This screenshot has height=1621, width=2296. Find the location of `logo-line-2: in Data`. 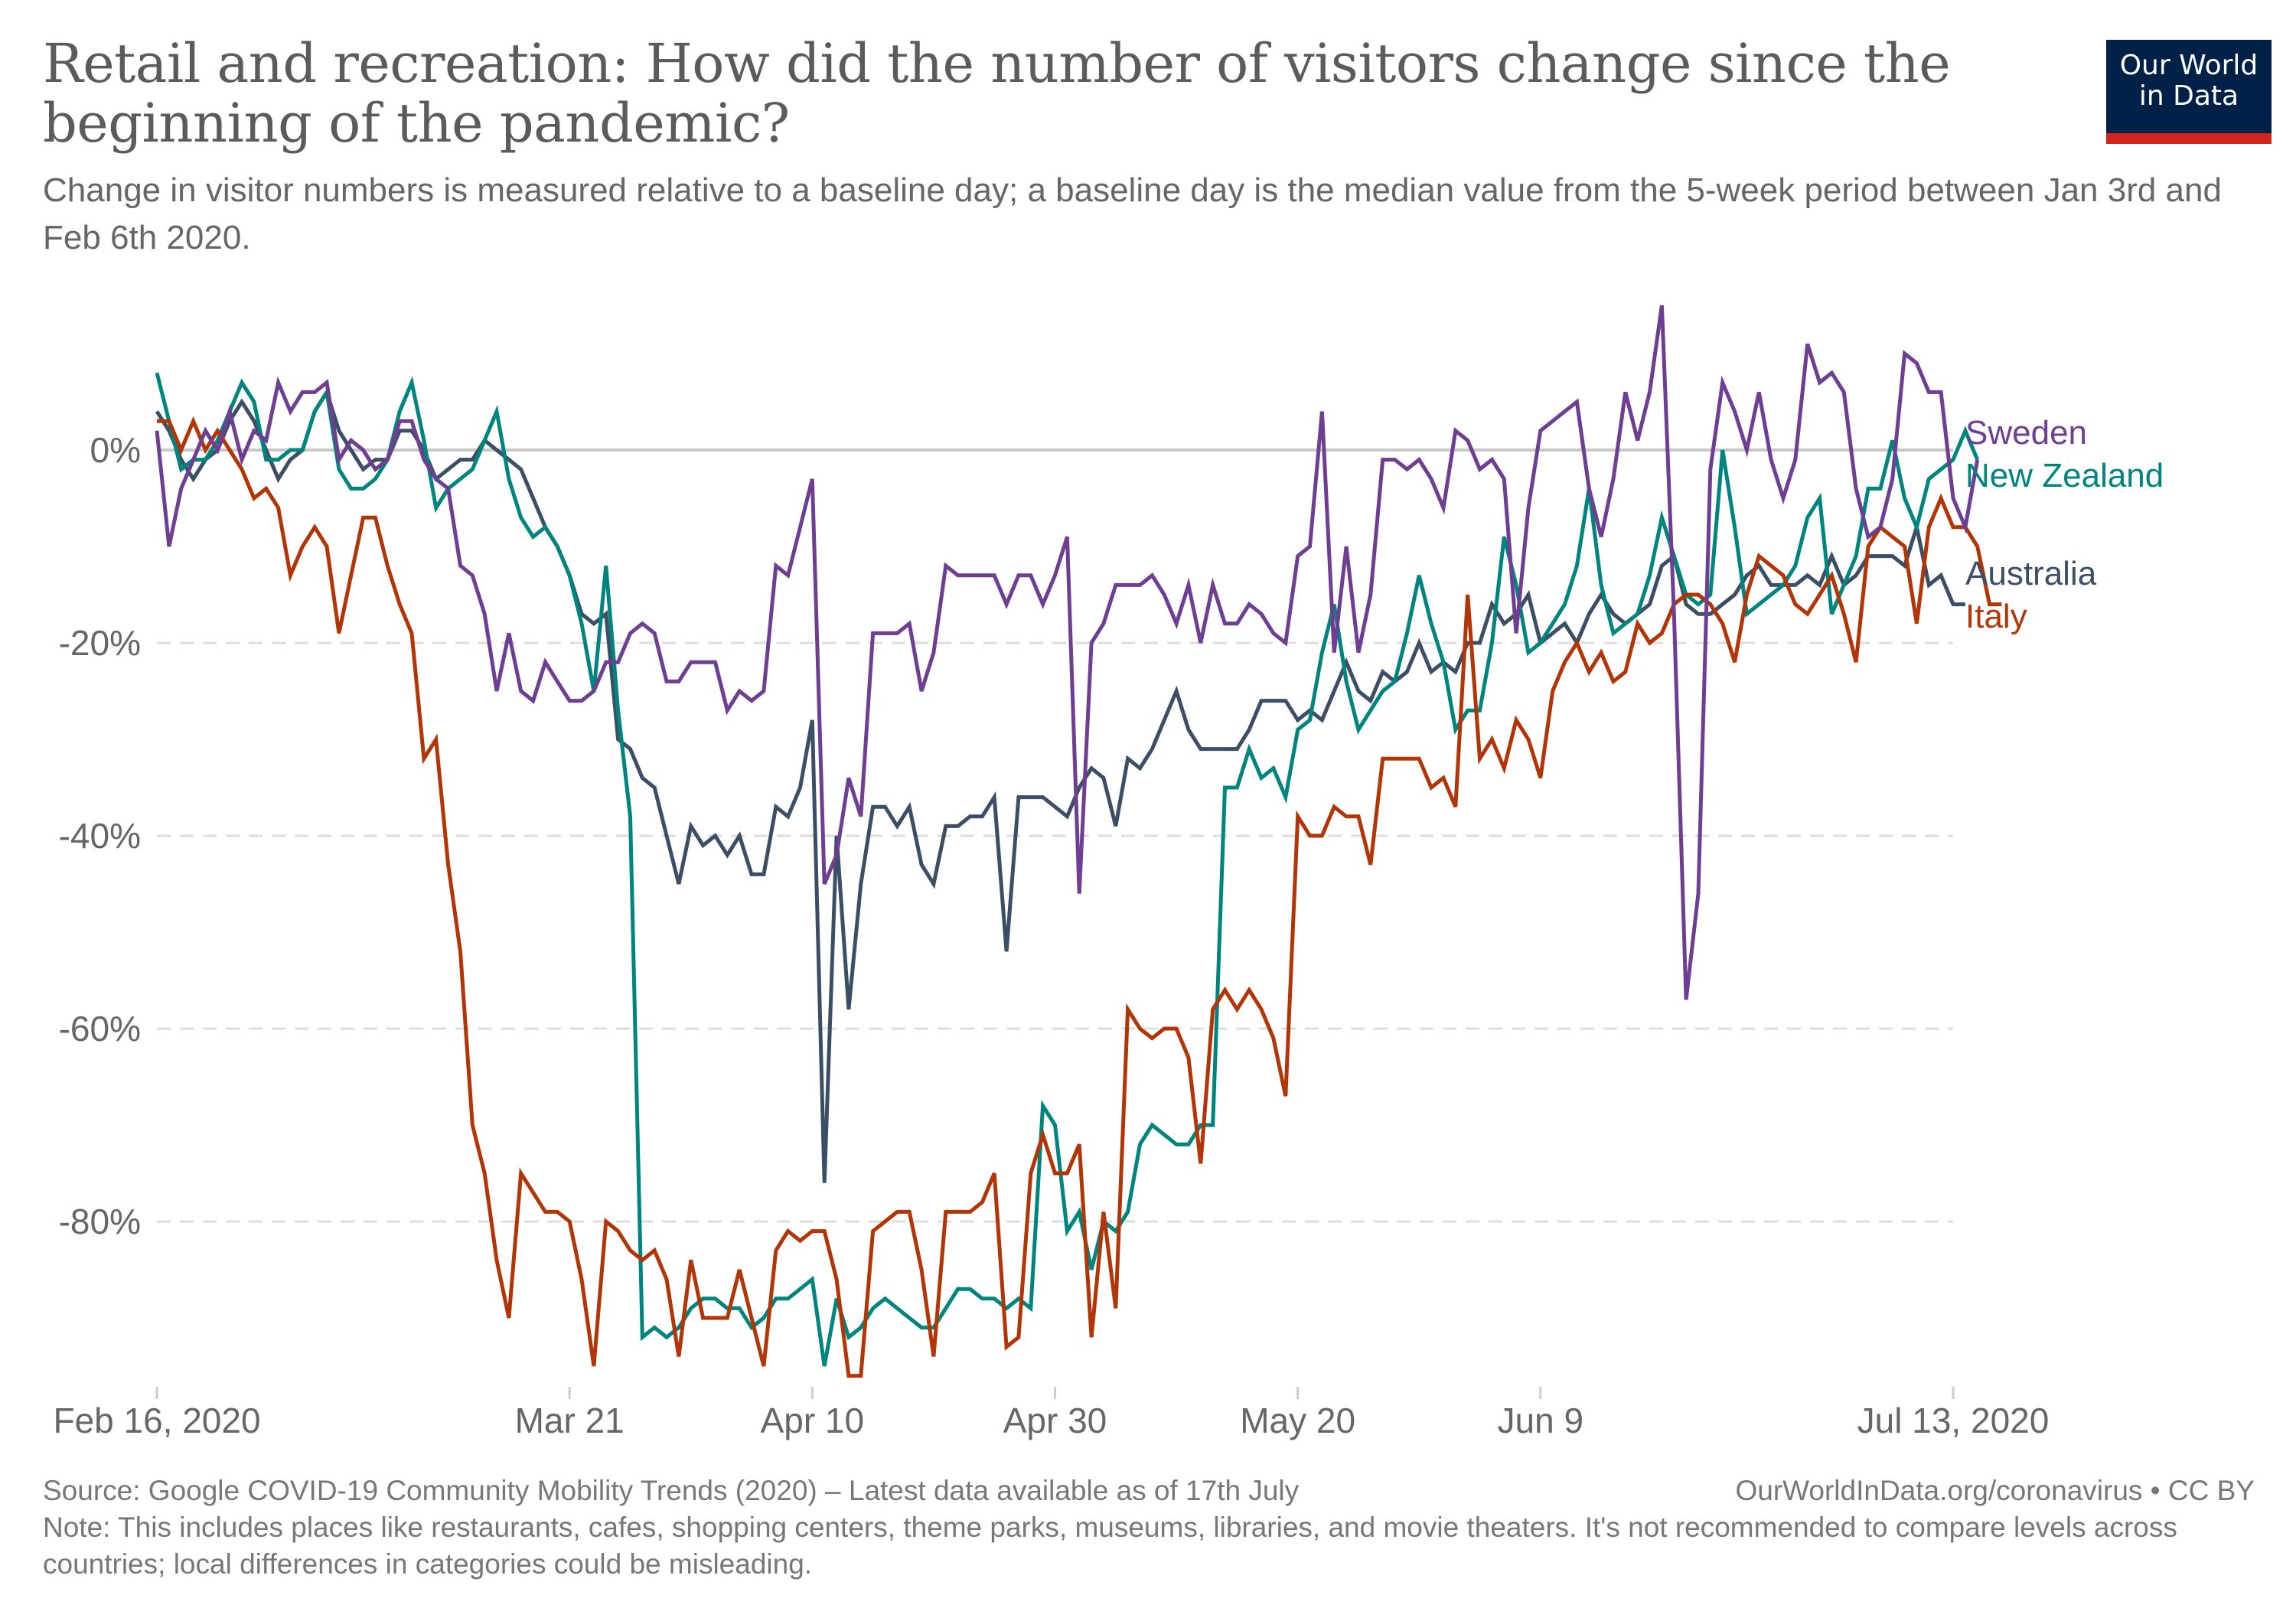

logo-line-2: in Data is located at coordinates (2188, 96).